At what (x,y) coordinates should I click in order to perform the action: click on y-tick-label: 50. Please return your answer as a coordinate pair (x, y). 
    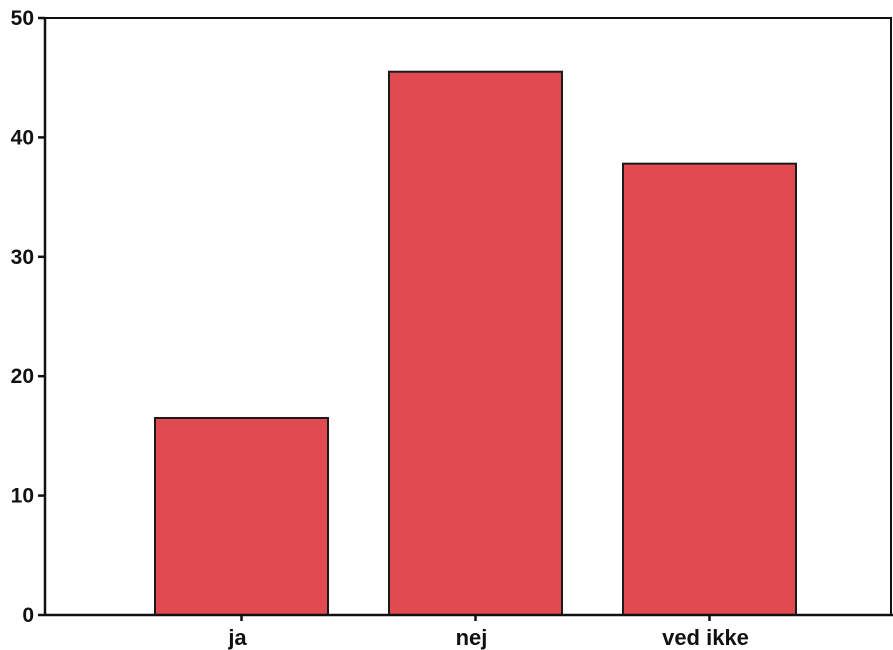
    Looking at the image, I should click on (22, 18).